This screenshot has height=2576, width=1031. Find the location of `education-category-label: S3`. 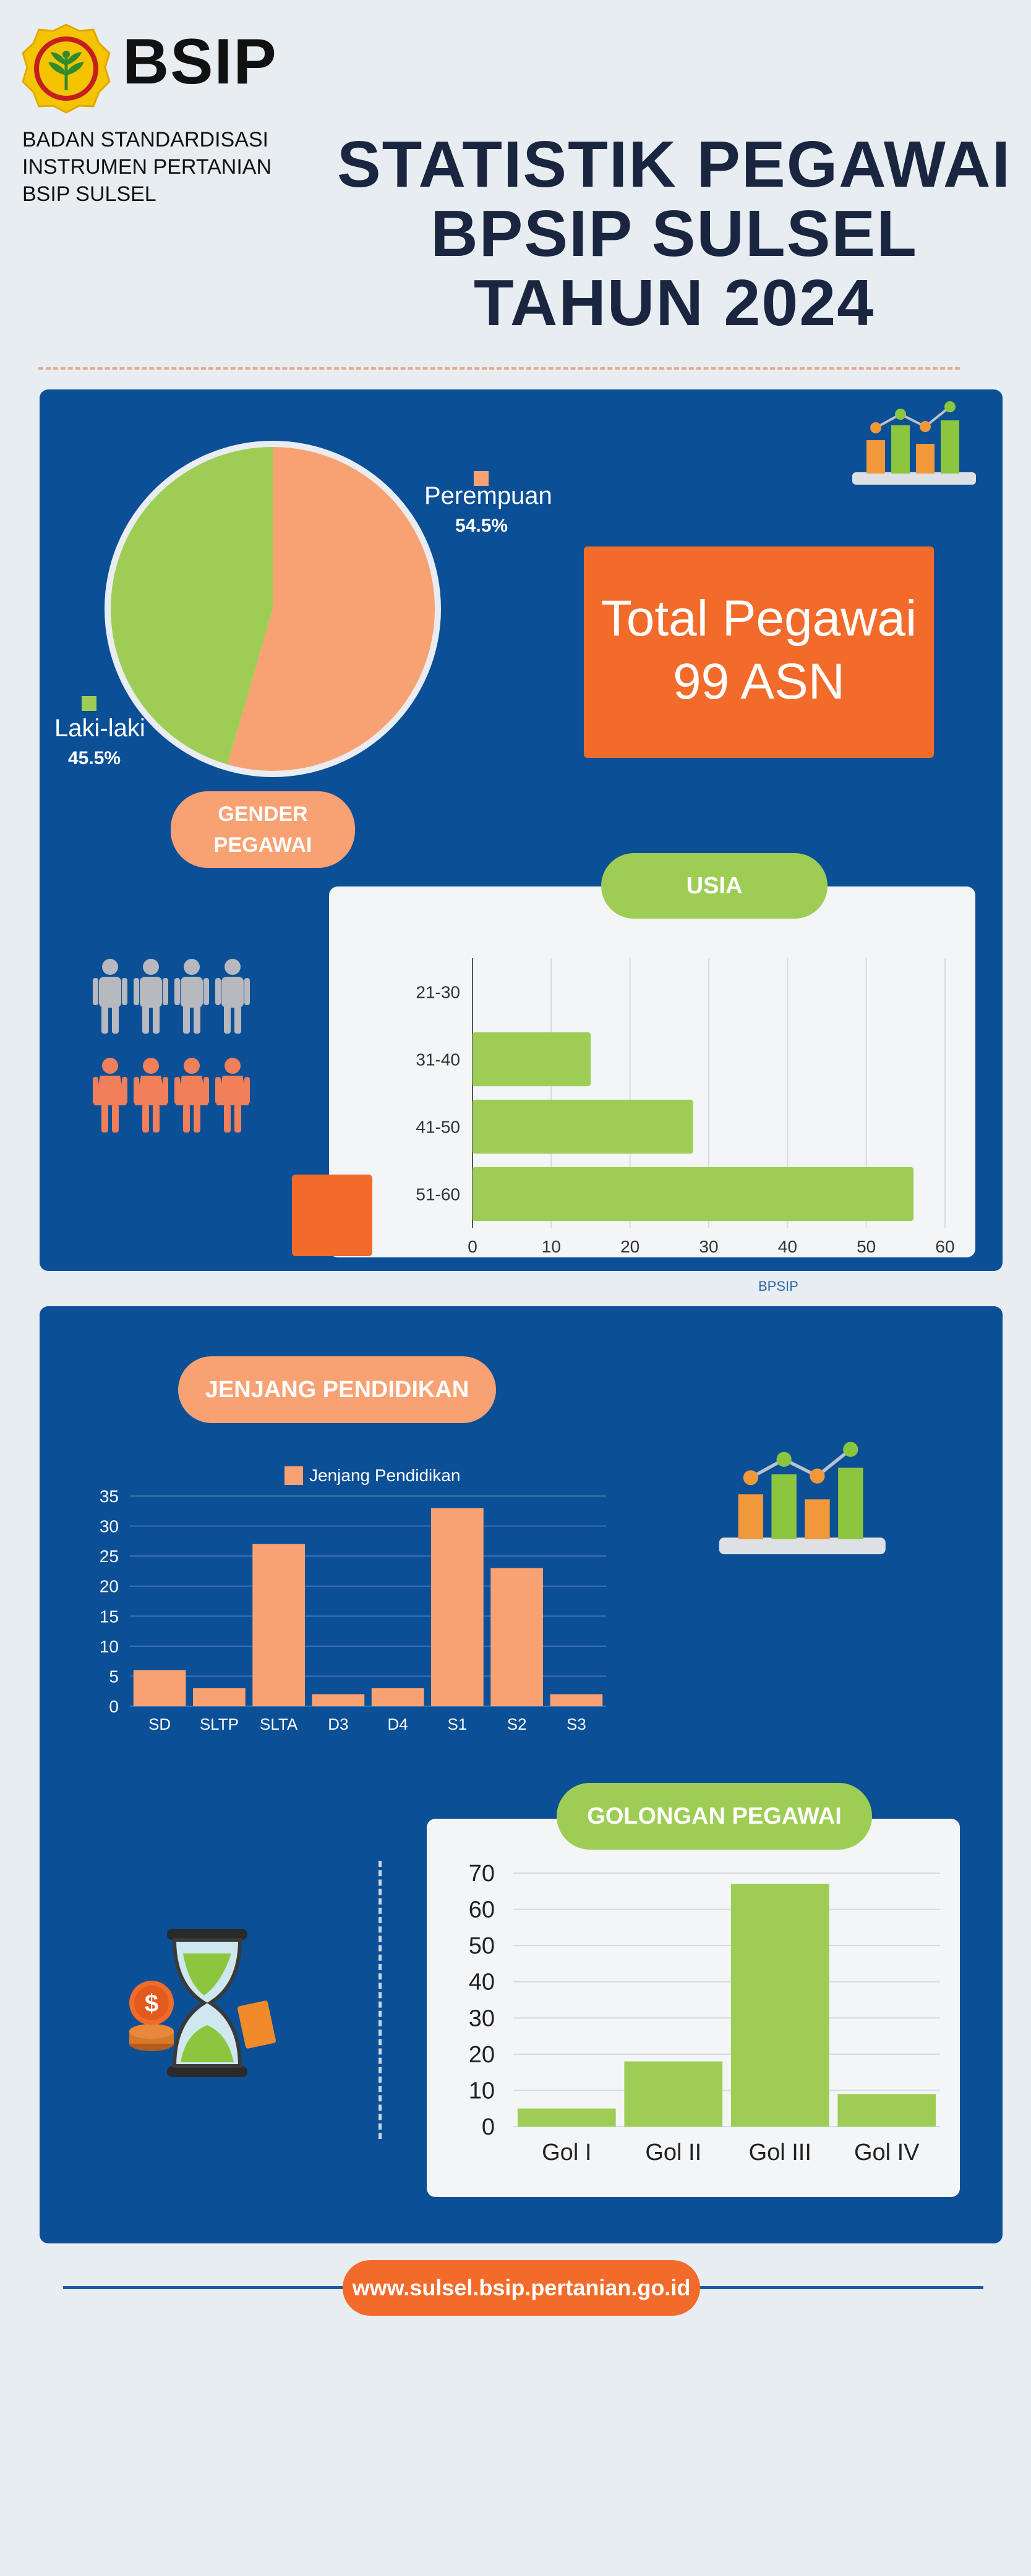

education-category-label: S3 is located at coordinates (577, 1724).